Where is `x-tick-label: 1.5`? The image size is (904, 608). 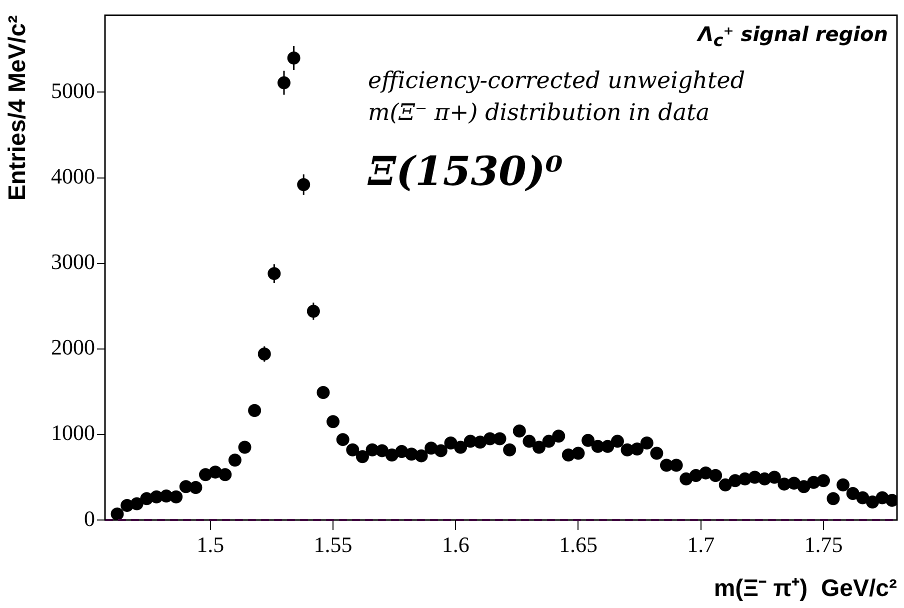
x-tick-label: 1.5 is located at coordinates (210, 544).